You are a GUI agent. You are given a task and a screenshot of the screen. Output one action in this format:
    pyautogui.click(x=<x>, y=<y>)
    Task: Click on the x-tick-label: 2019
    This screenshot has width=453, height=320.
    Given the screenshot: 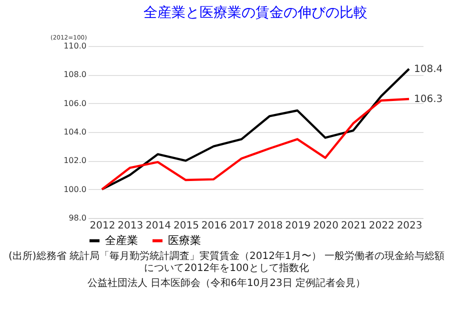 What is the action you would take?
    pyautogui.click(x=298, y=226)
    